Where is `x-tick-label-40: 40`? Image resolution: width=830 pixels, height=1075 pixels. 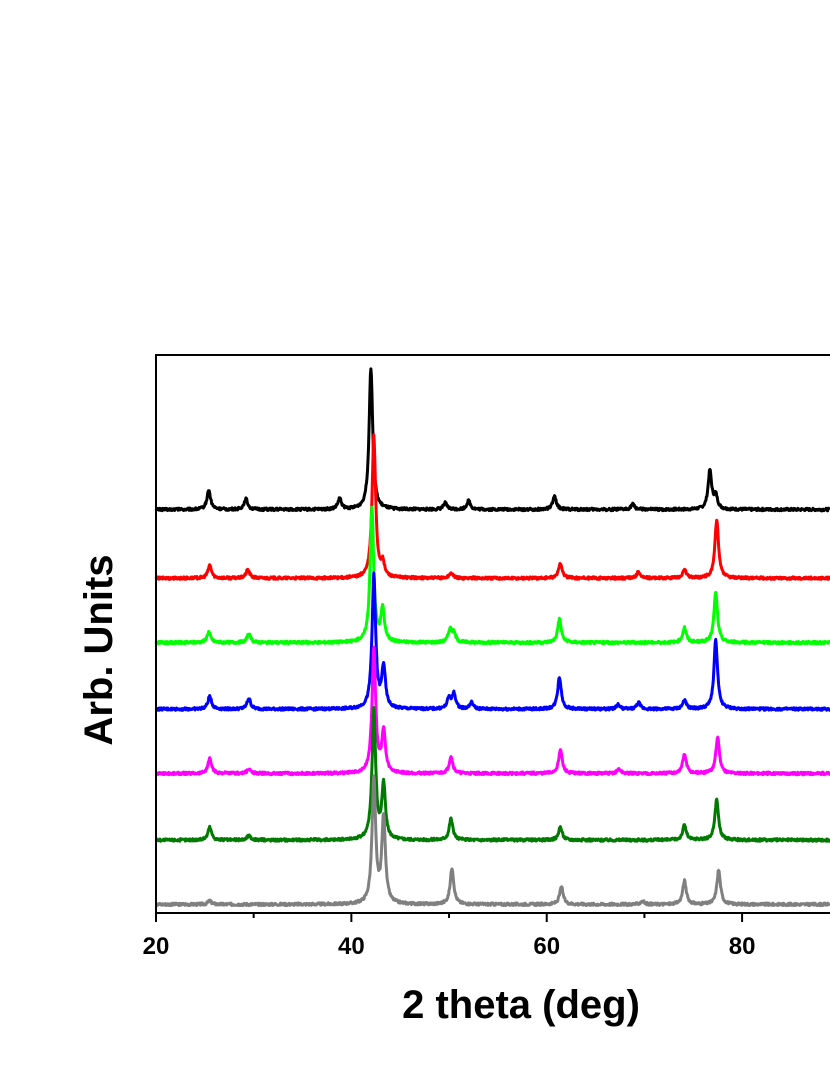
x-tick-label-40: 40 is located at coordinates (351, 946).